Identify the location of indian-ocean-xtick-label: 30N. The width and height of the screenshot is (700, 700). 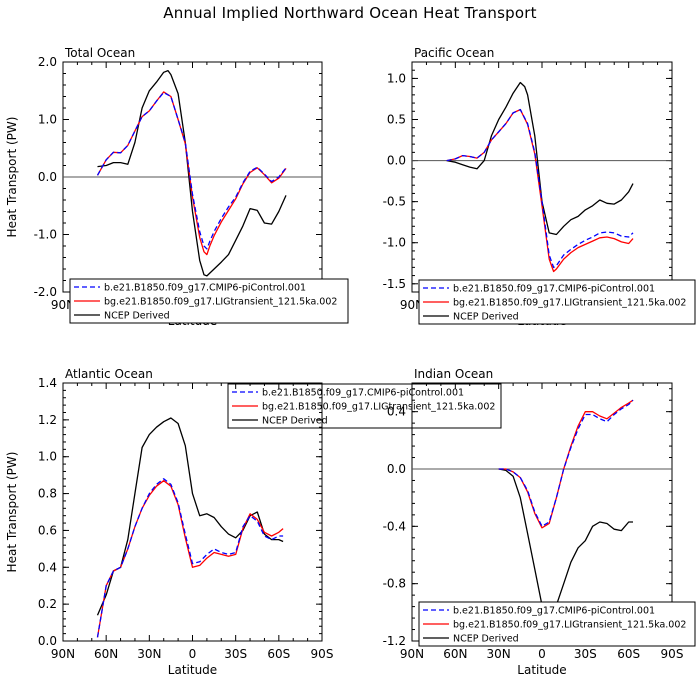
(499, 654).